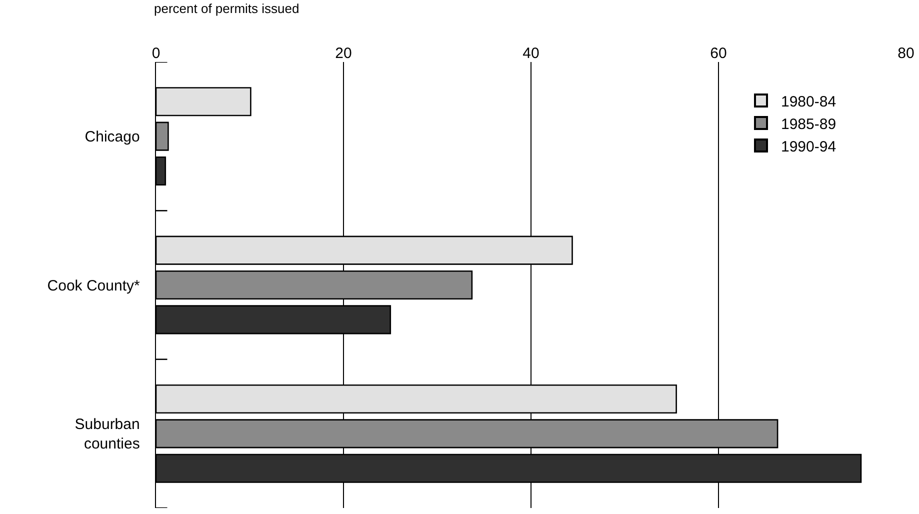 Image resolution: width=919 pixels, height=514 pixels. I want to click on legend-label: 1980-84, so click(808, 101).